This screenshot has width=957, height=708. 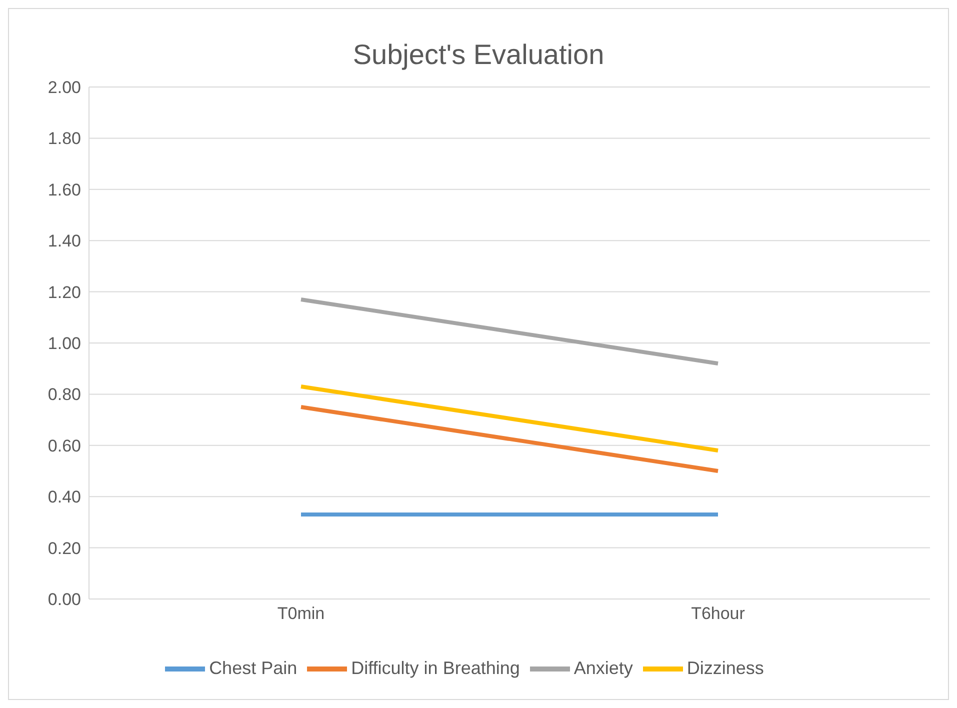 What do you see at coordinates (725, 668) in the screenshot?
I see `legend-label: Dizziness` at bounding box center [725, 668].